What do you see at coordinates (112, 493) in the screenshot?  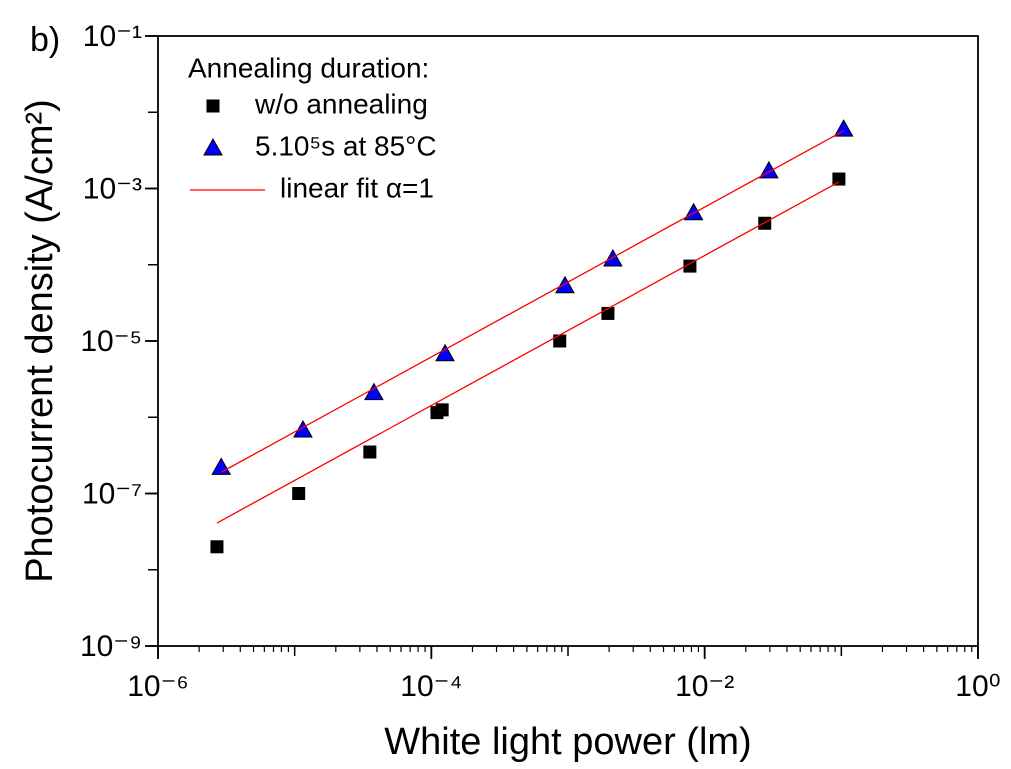 I see `y-tick-label: 10⁻⁷` at bounding box center [112, 493].